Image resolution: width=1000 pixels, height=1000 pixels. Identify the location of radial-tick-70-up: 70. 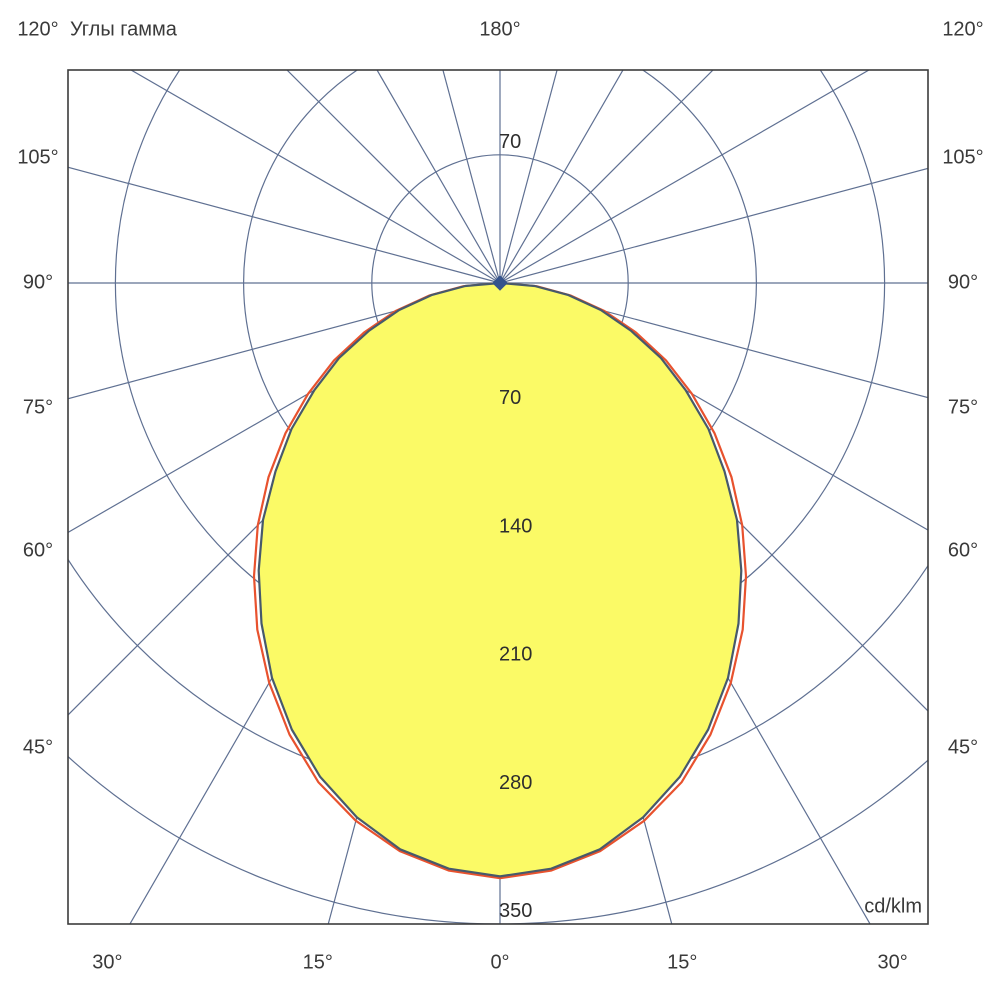
(510, 142).